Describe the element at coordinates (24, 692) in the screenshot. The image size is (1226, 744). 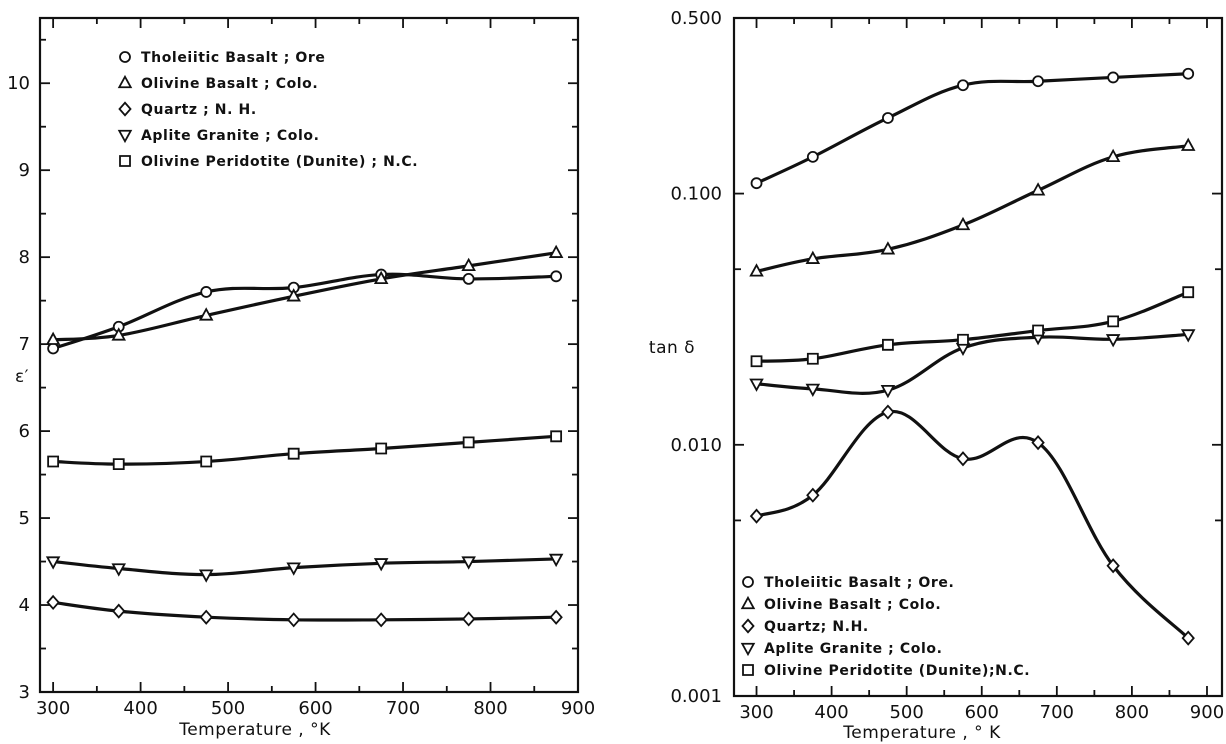
I see `y-tick-label: 3` at that location.